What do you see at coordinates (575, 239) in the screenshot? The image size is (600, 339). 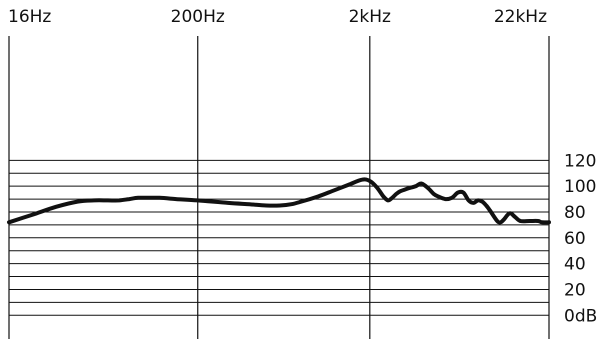 I see `y-tick-label: 60` at bounding box center [575, 239].